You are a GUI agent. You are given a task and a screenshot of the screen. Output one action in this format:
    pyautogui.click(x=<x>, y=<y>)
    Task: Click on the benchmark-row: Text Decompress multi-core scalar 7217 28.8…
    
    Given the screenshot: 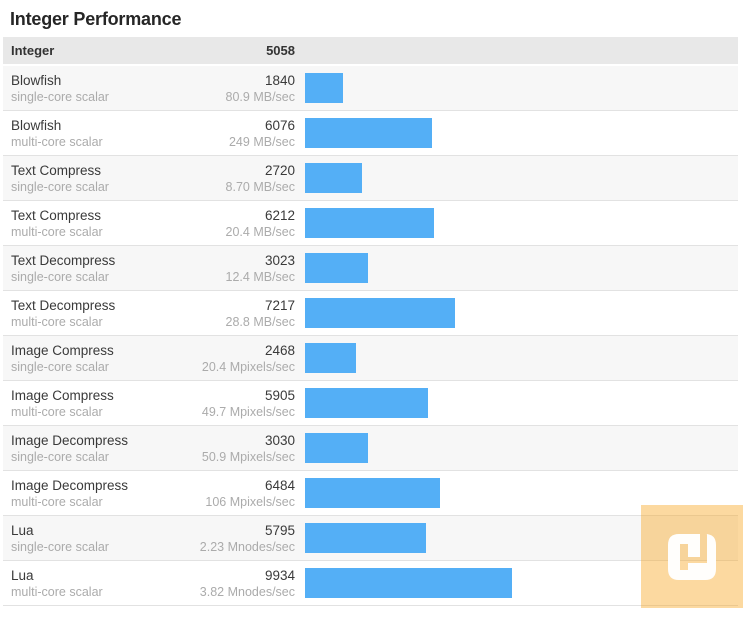 What is the action you would take?
    pyautogui.click(x=370, y=313)
    